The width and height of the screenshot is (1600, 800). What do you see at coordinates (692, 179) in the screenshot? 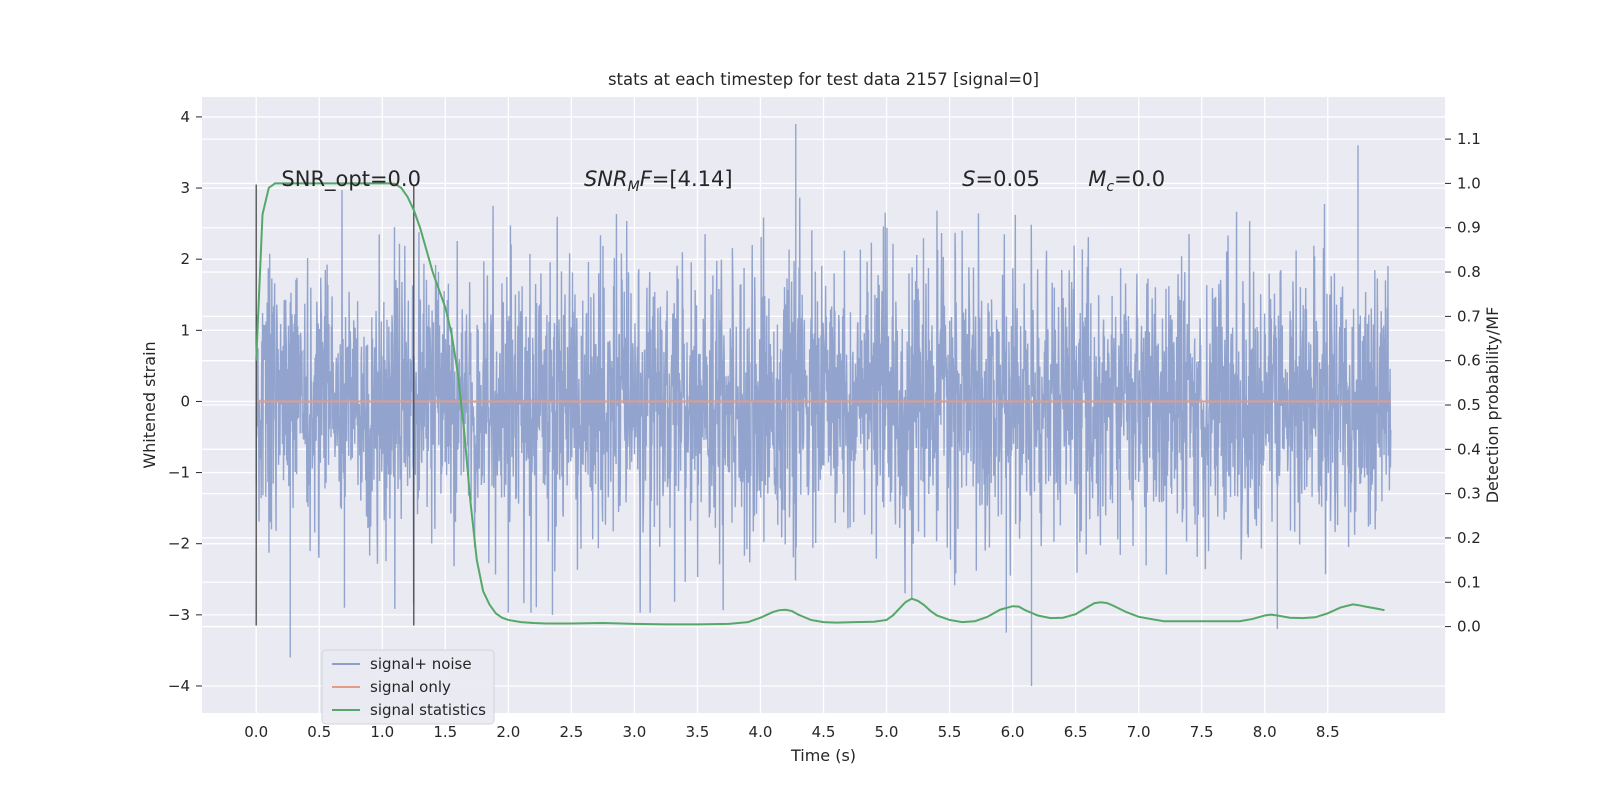
I see `annotation-value: =[4.14]` at bounding box center [692, 179].